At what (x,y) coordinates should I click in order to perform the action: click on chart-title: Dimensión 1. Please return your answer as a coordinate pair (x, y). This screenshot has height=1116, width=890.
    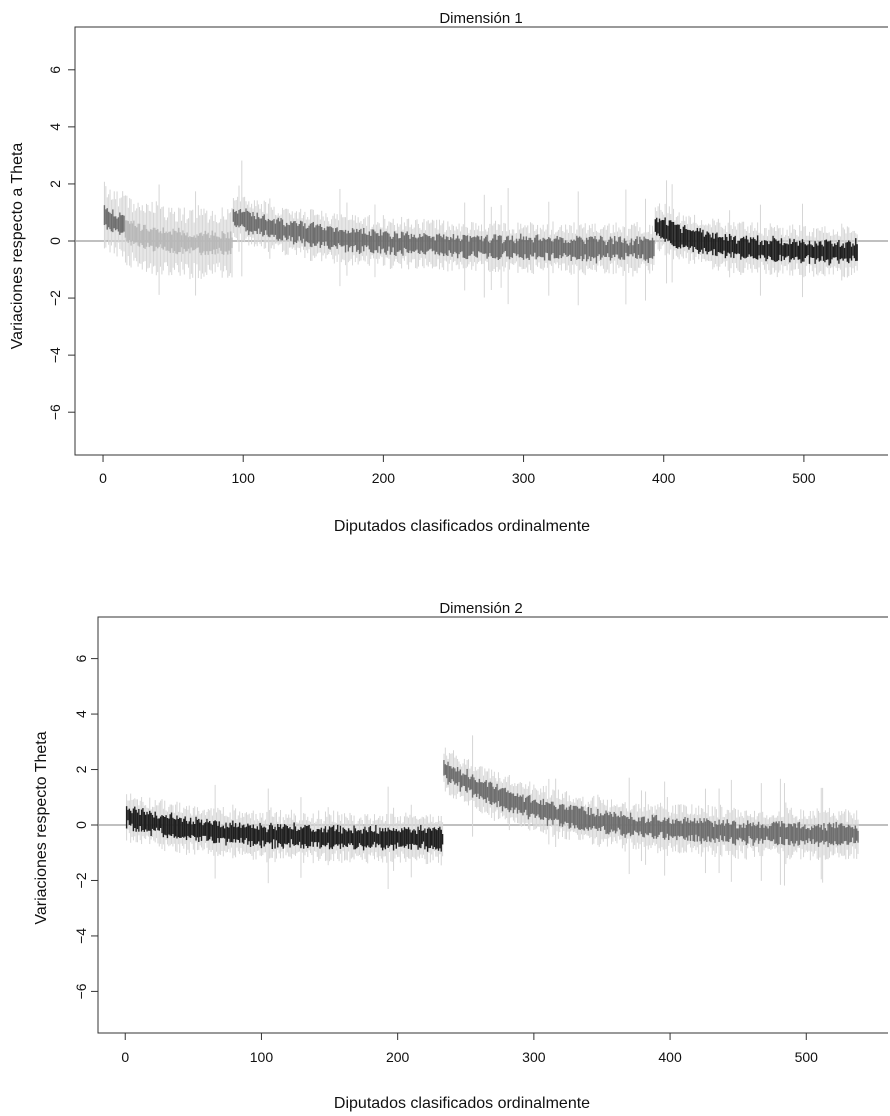
    Looking at the image, I should click on (480, 18).